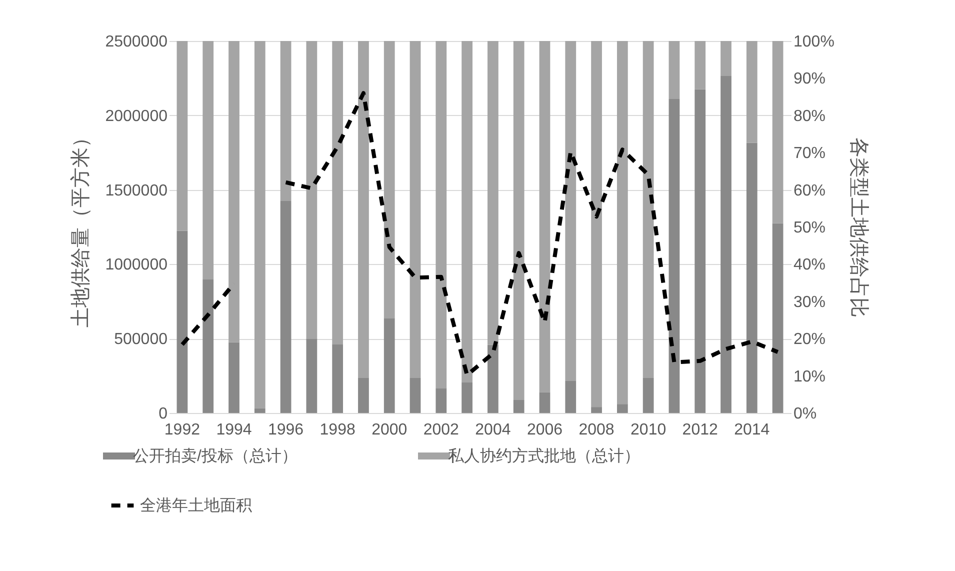 This screenshot has height=571, width=955. What do you see at coordinates (810, 79) in the screenshot?
I see `y2-tick-label: 90%` at bounding box center [810, 79].